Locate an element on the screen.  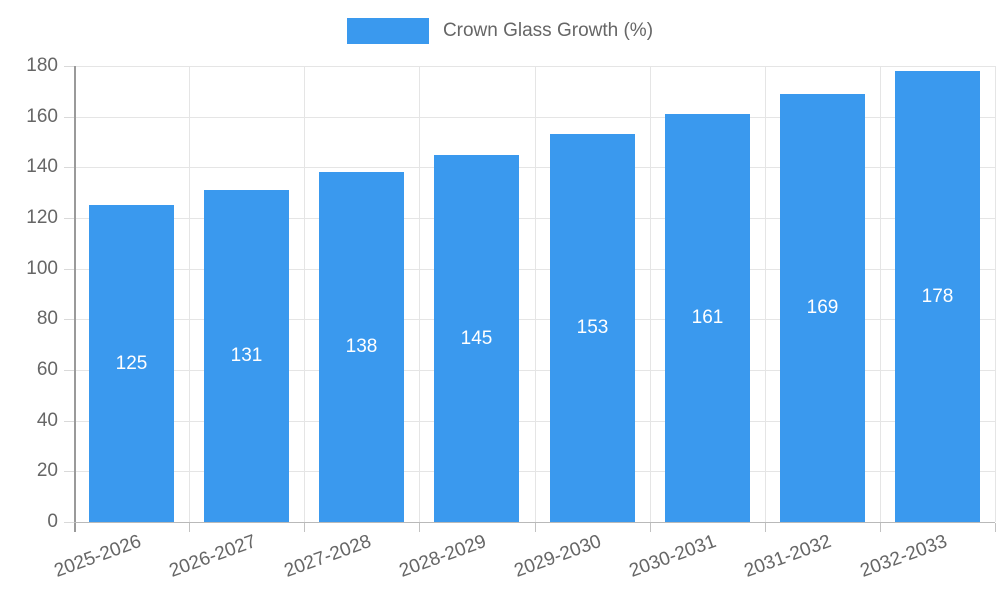
y-tick-label: 20 is located at coordinates (47, 470).